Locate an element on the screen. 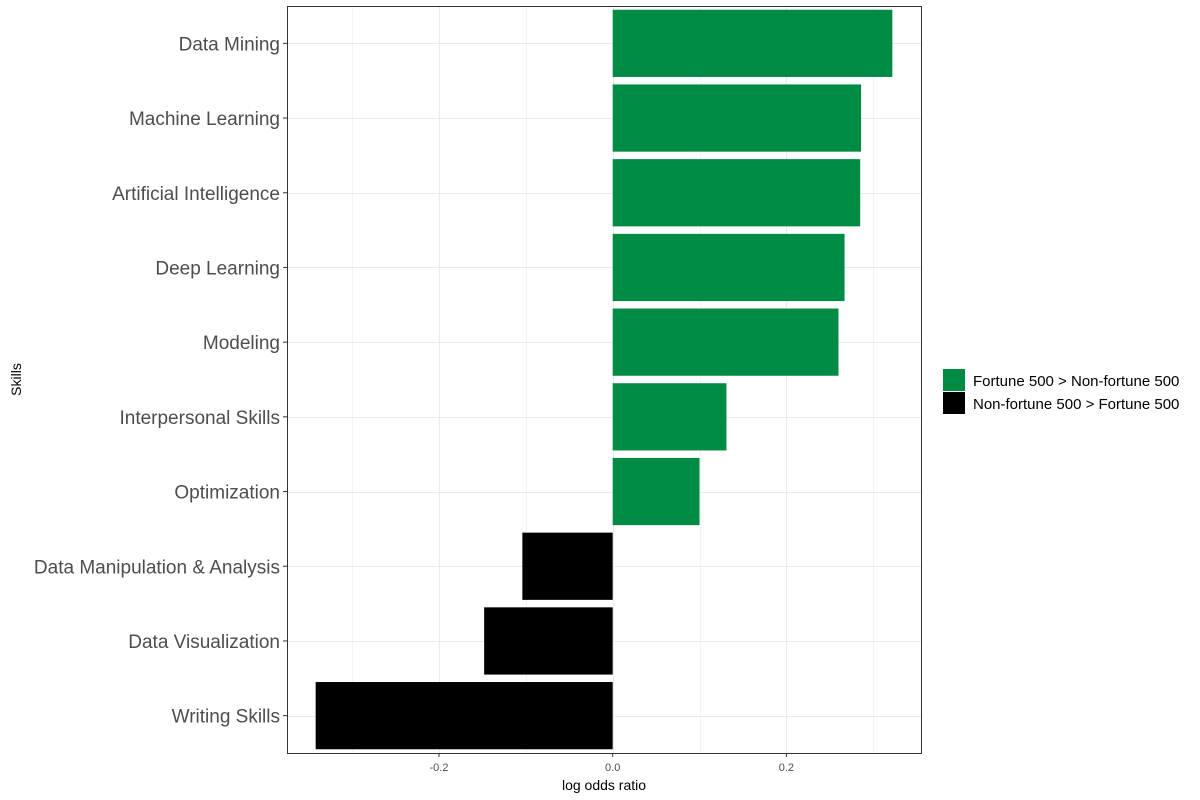 The height and width of the screenshot is (800, 1200). y-tick-label: Artificial Intelligence is located at coordinates (196, 194).